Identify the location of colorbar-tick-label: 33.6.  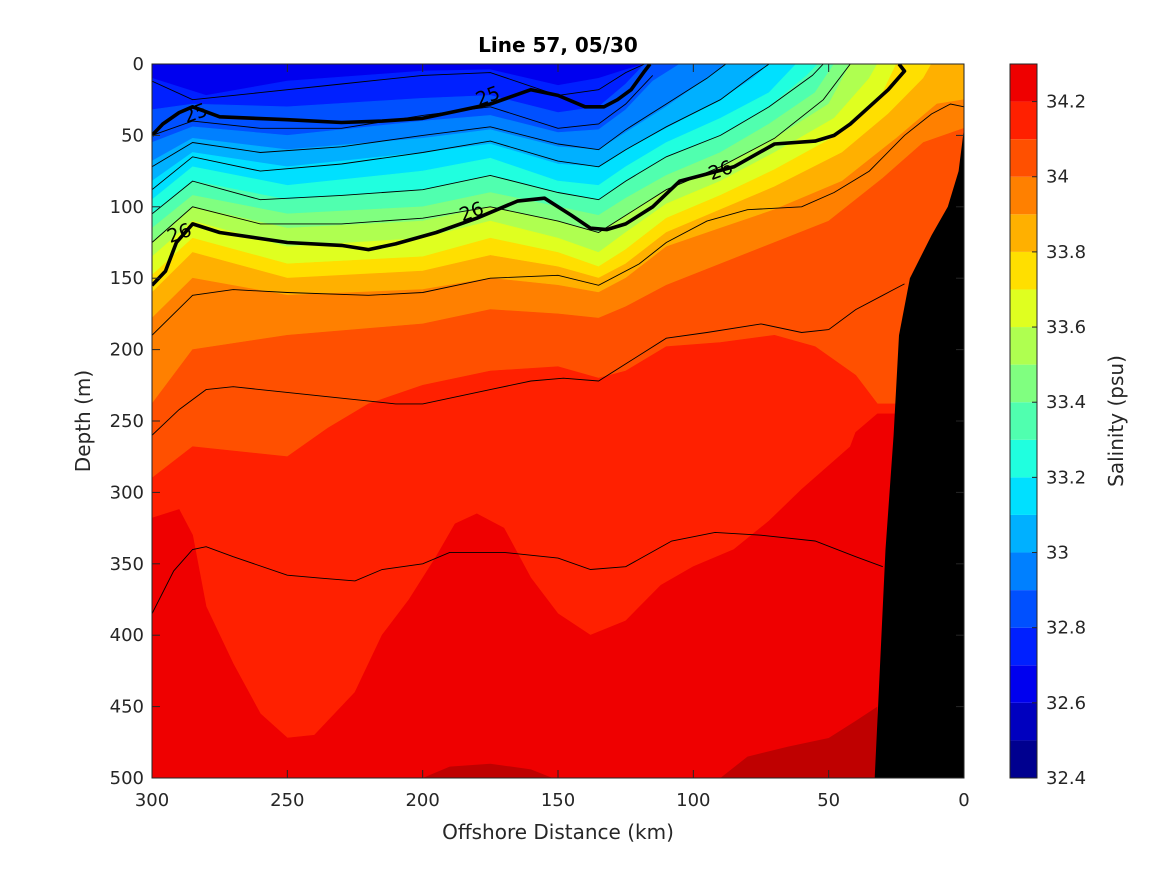
(1066, 327).